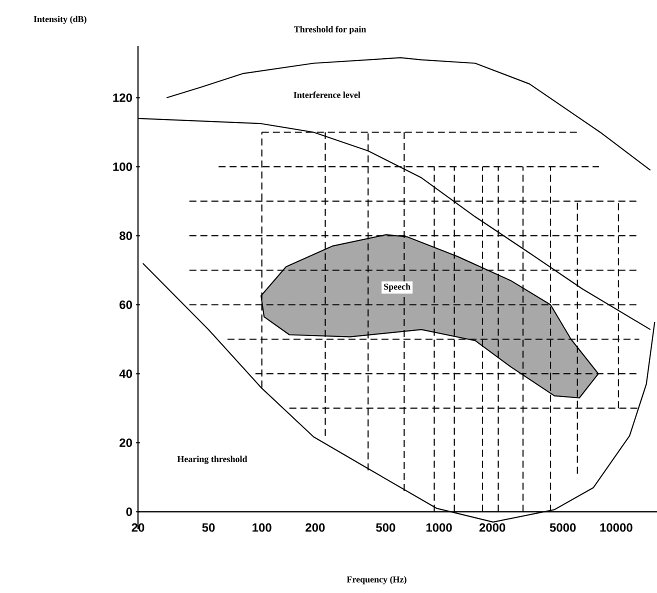  What do you see at coordinates (129, 511) in the screenshot?
I see `y-tick-label: 0` at bounding box center [129, 511].